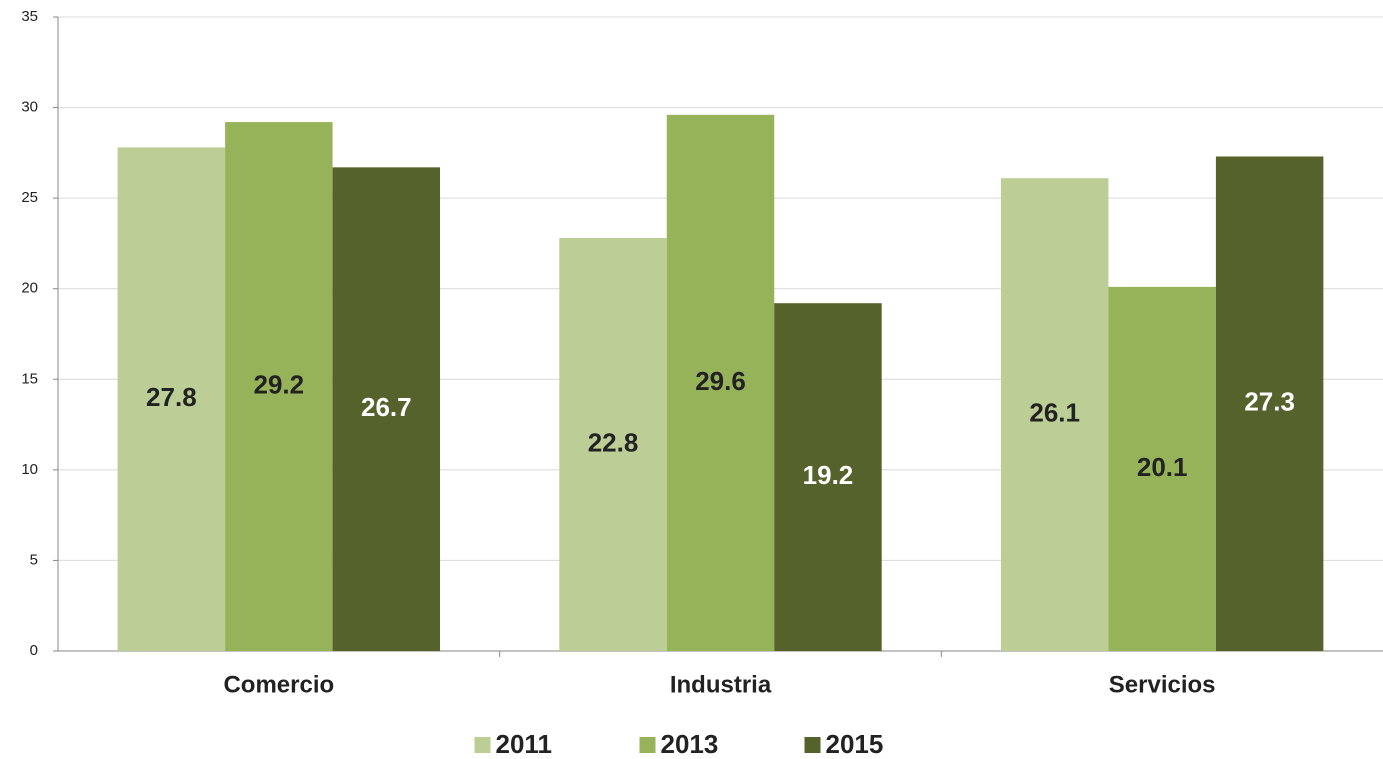 The image size is (1383, 759). Describe the element at coordinates (721, 684) in the screenshot. I see `x-tick-label: Industria` at that location.